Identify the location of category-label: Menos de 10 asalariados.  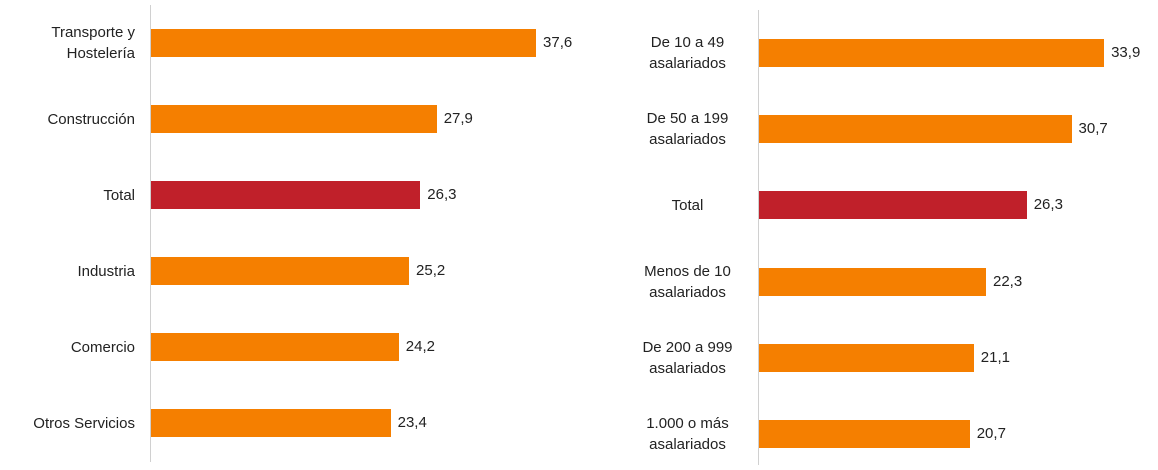
(687, 281).